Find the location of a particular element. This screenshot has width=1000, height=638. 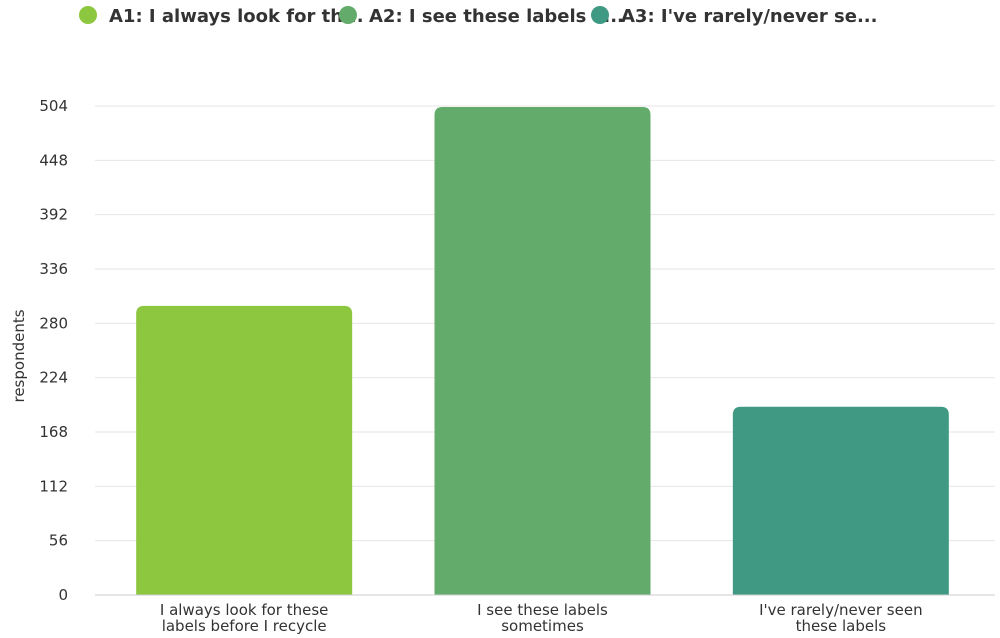

y-tick-label: 392 is located at coordinates (53, 215).